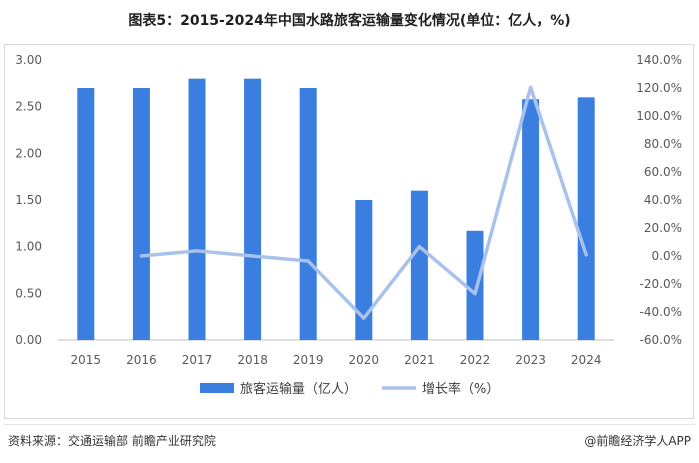 This screenshot has width=699, height=463. I want to click on x-tick-label: 2019, so click(308, 360).